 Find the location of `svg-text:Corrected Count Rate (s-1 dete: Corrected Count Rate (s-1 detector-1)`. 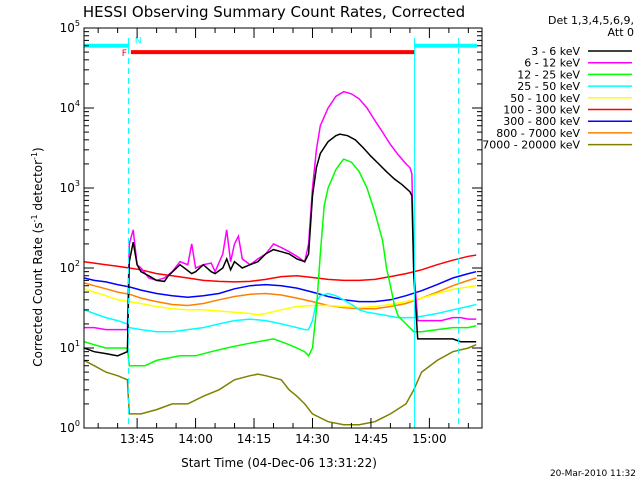

svg-text:Corrected Count Rate (s-1 dete: Corrected Count Rate (s-1 detector-1) is located at coordinates (37, 256).